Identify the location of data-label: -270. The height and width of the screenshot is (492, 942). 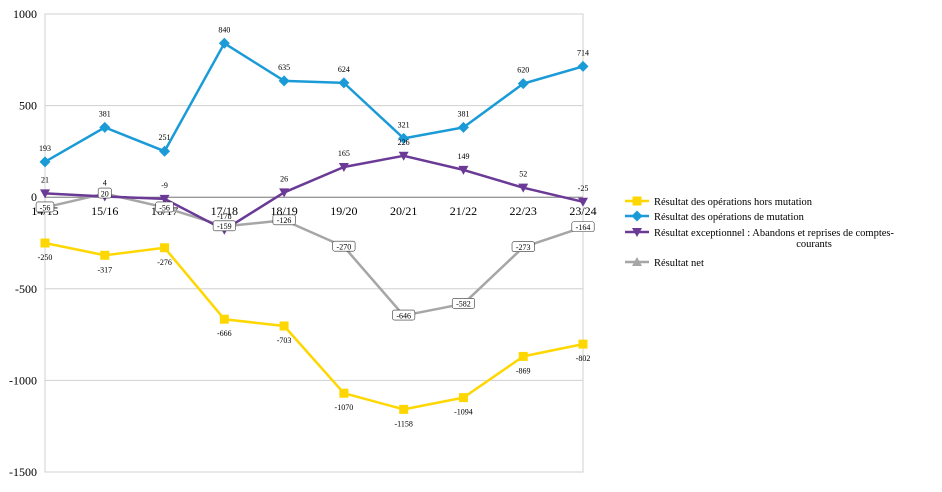
(344, 246).